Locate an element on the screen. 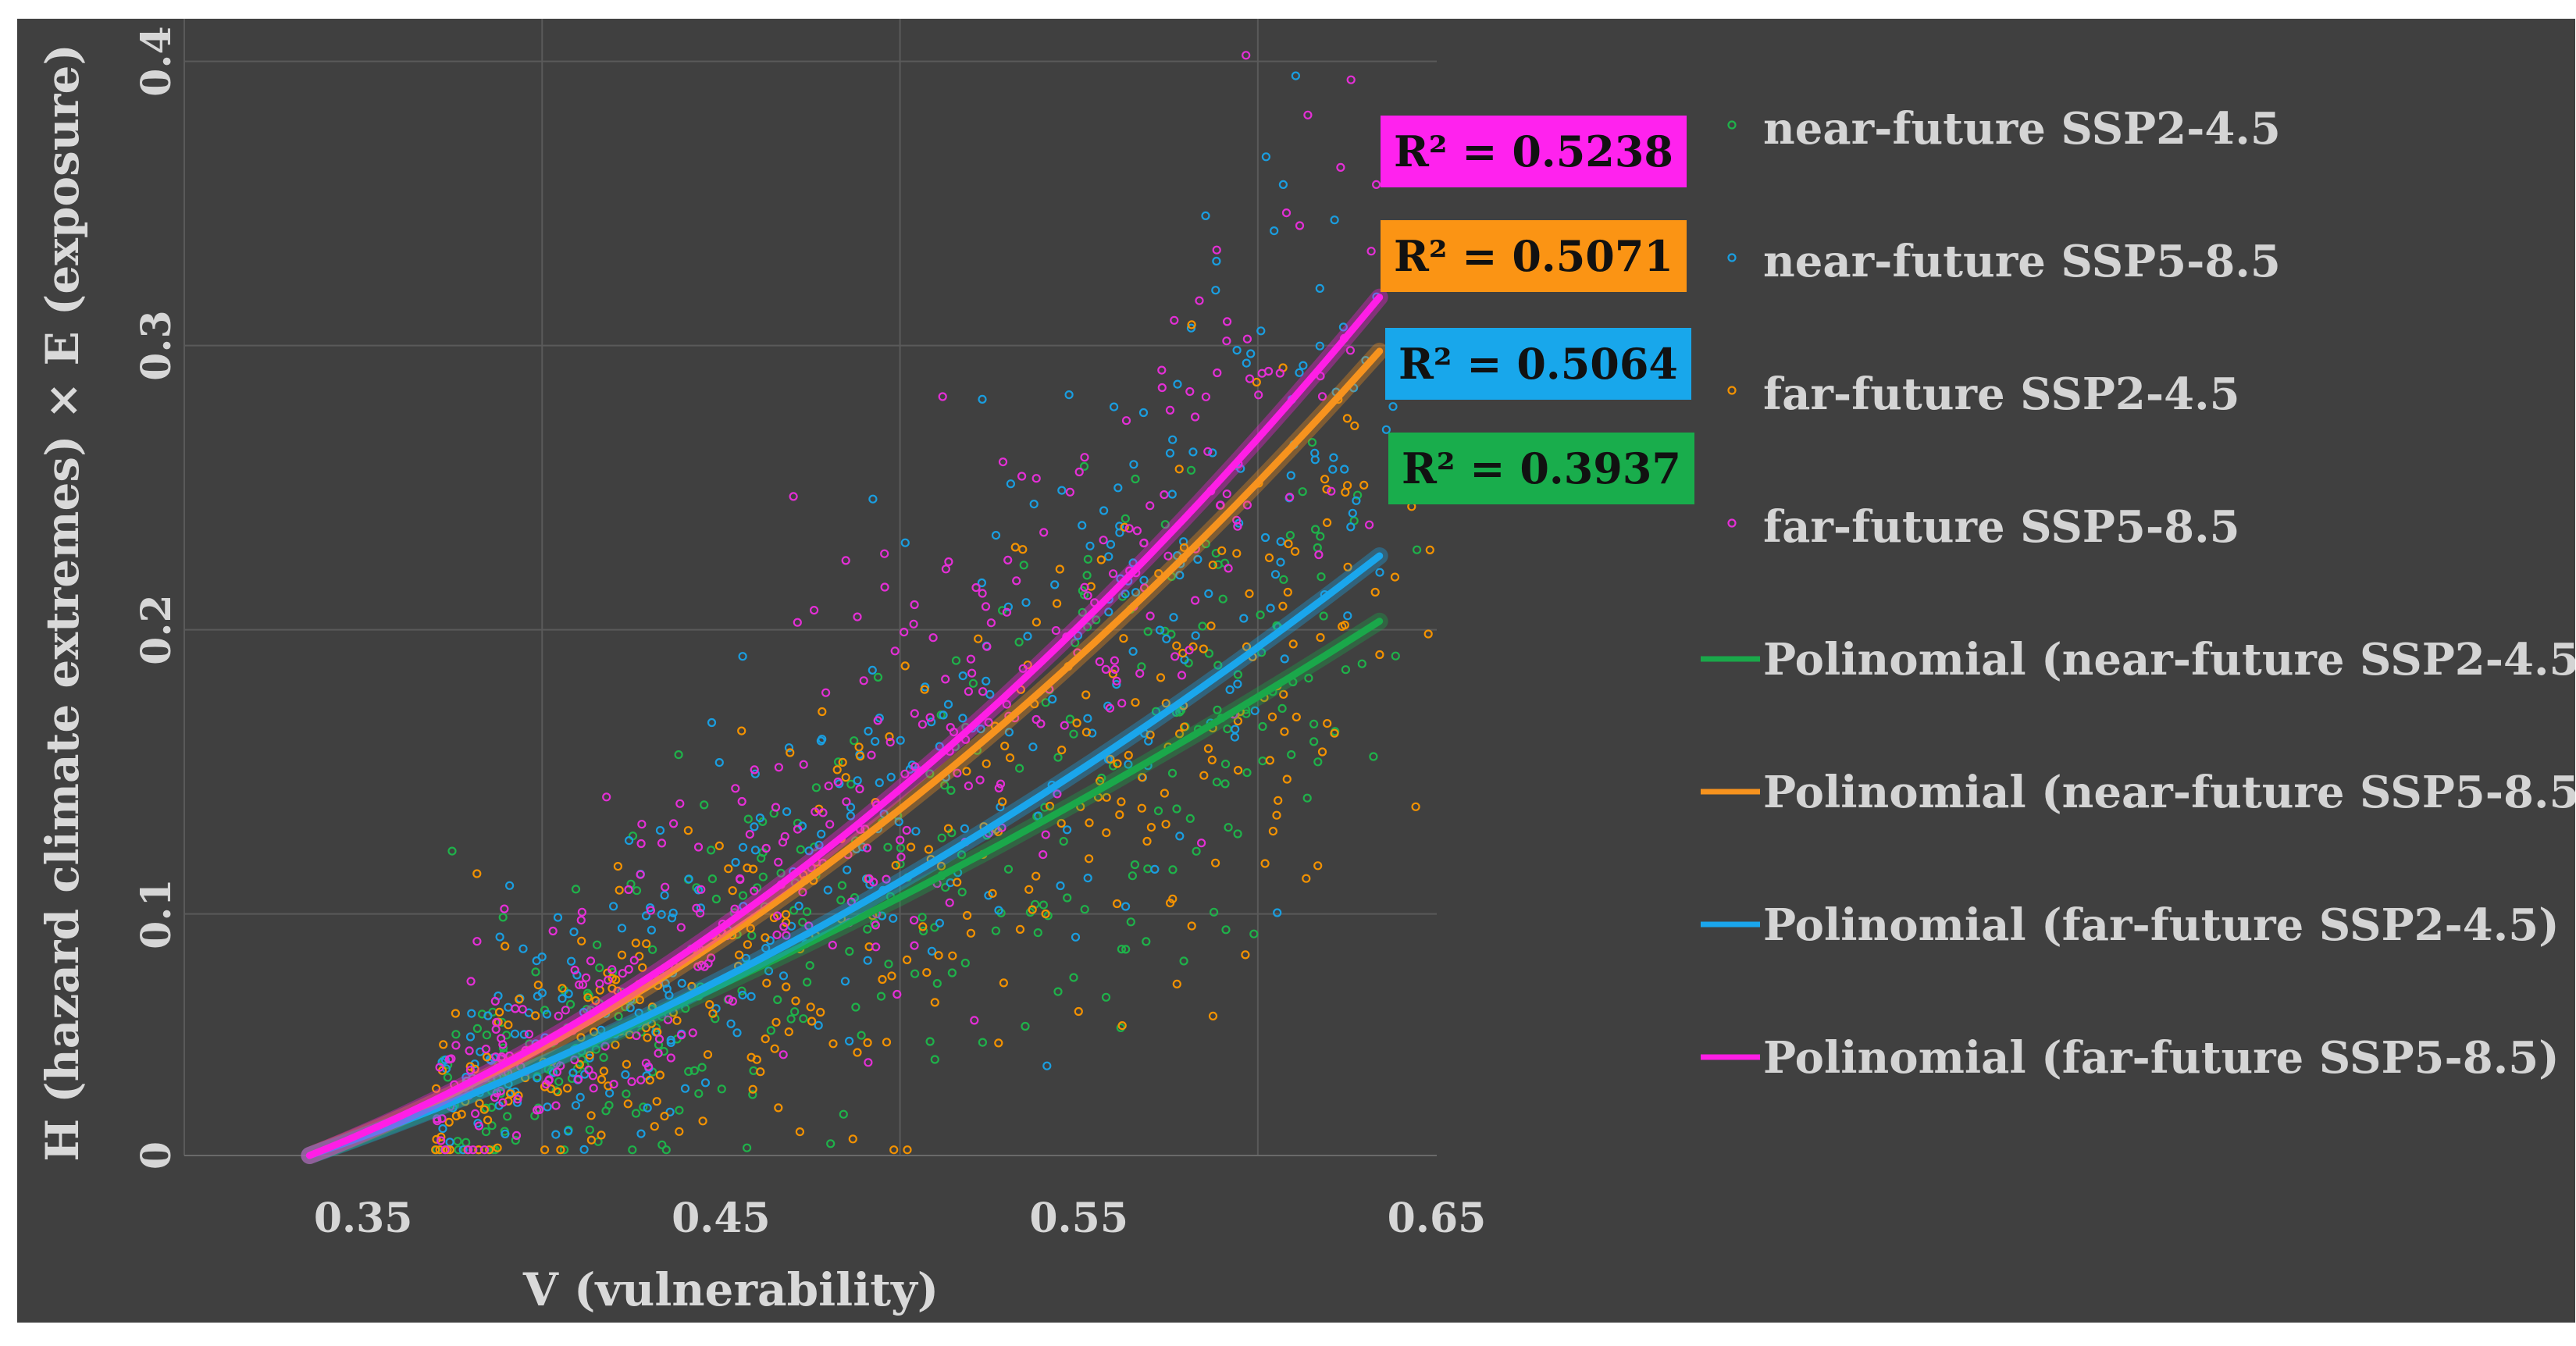 The height and width of the screenshot is (1346, 2576). r2-value: R² = 0.3937 is located at coordinates (1541, 468).